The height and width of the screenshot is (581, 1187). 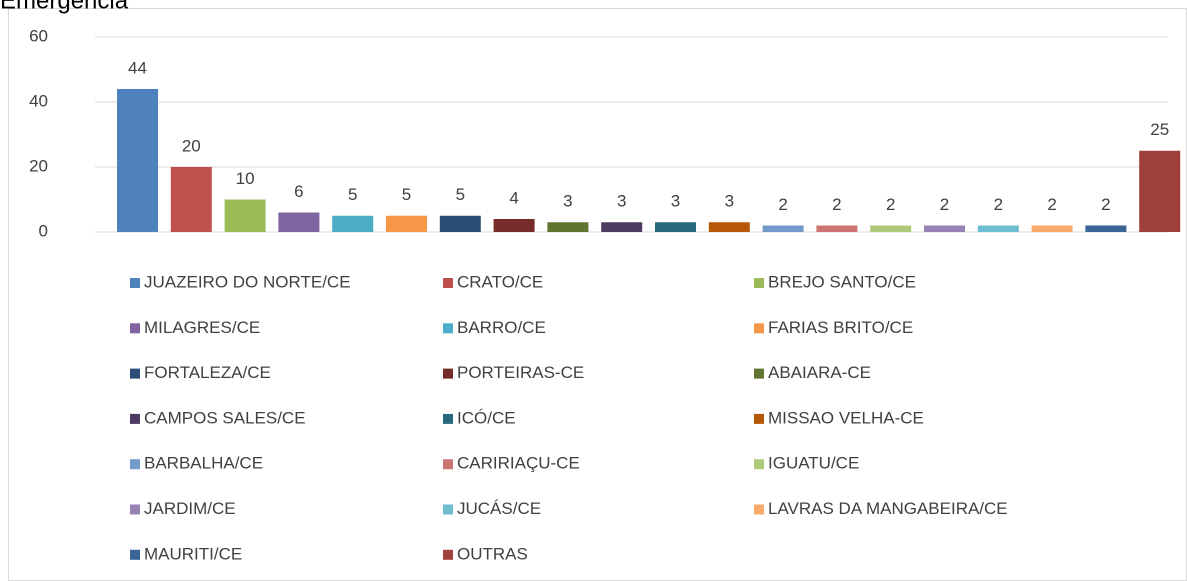 I want to click on data-label: 20, so click(x=191, y=145).